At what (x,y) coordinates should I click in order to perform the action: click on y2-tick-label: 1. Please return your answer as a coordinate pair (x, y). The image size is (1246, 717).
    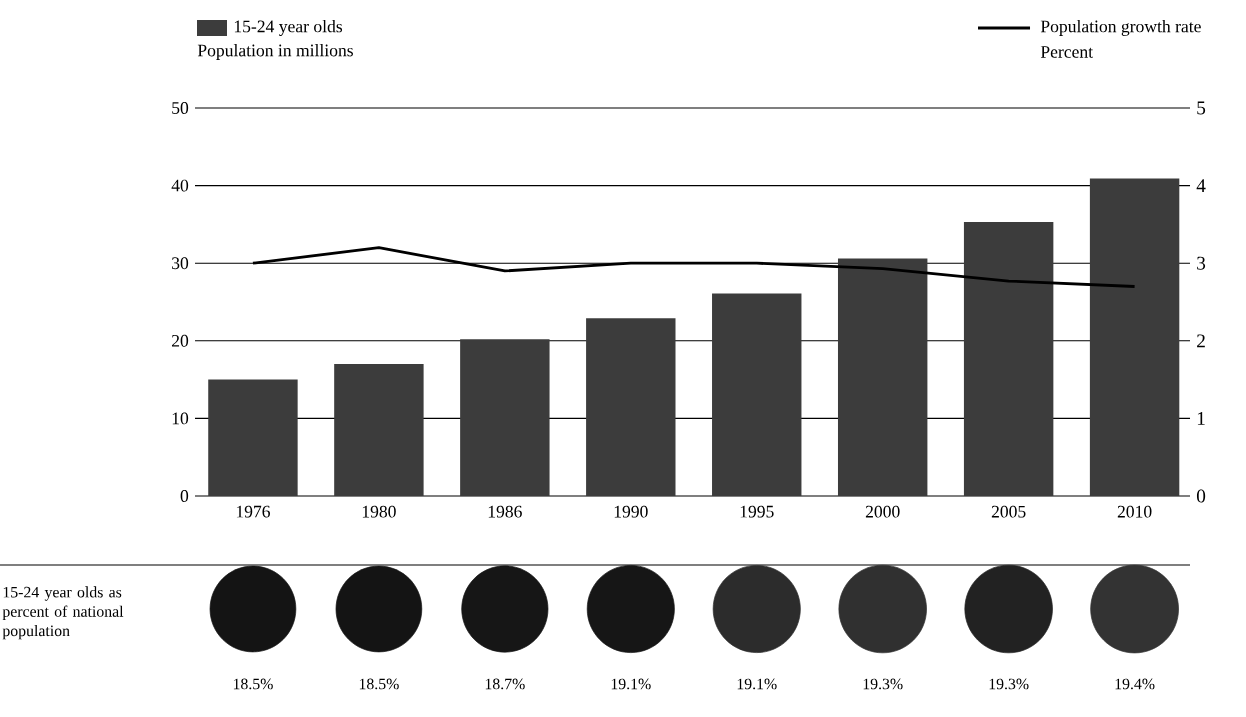
    Looking at the image, I should click on (1201, 418).